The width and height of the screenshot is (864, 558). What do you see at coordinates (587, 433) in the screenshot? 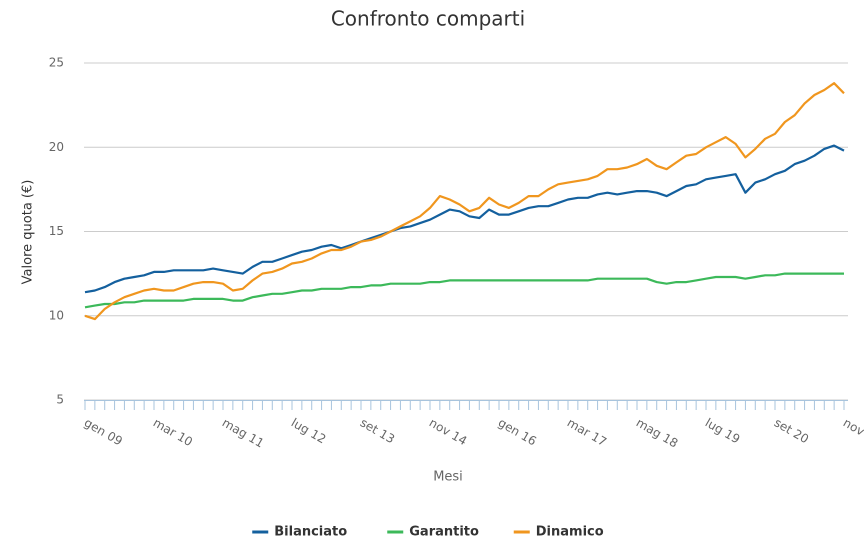
I see `x-tick-label: mar 17` at bounding box center [587, 433].